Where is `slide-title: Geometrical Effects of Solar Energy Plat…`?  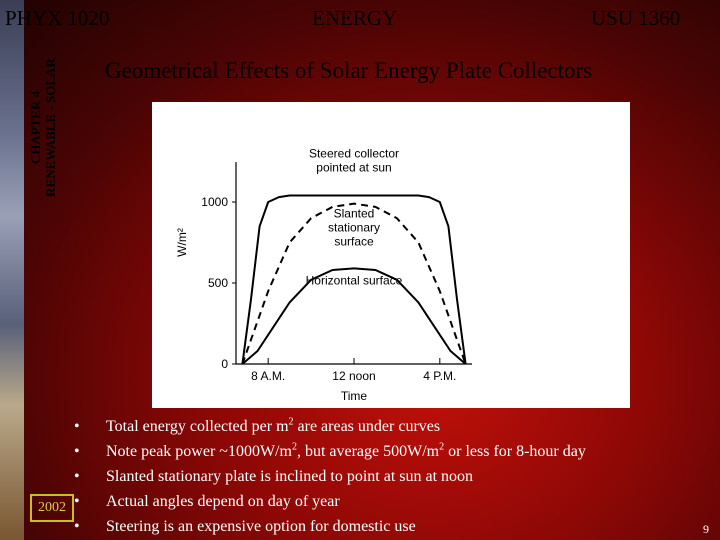 slide-title: Geometrical Effects of Solar Energy Plat… is located at coordinates (349, 70).